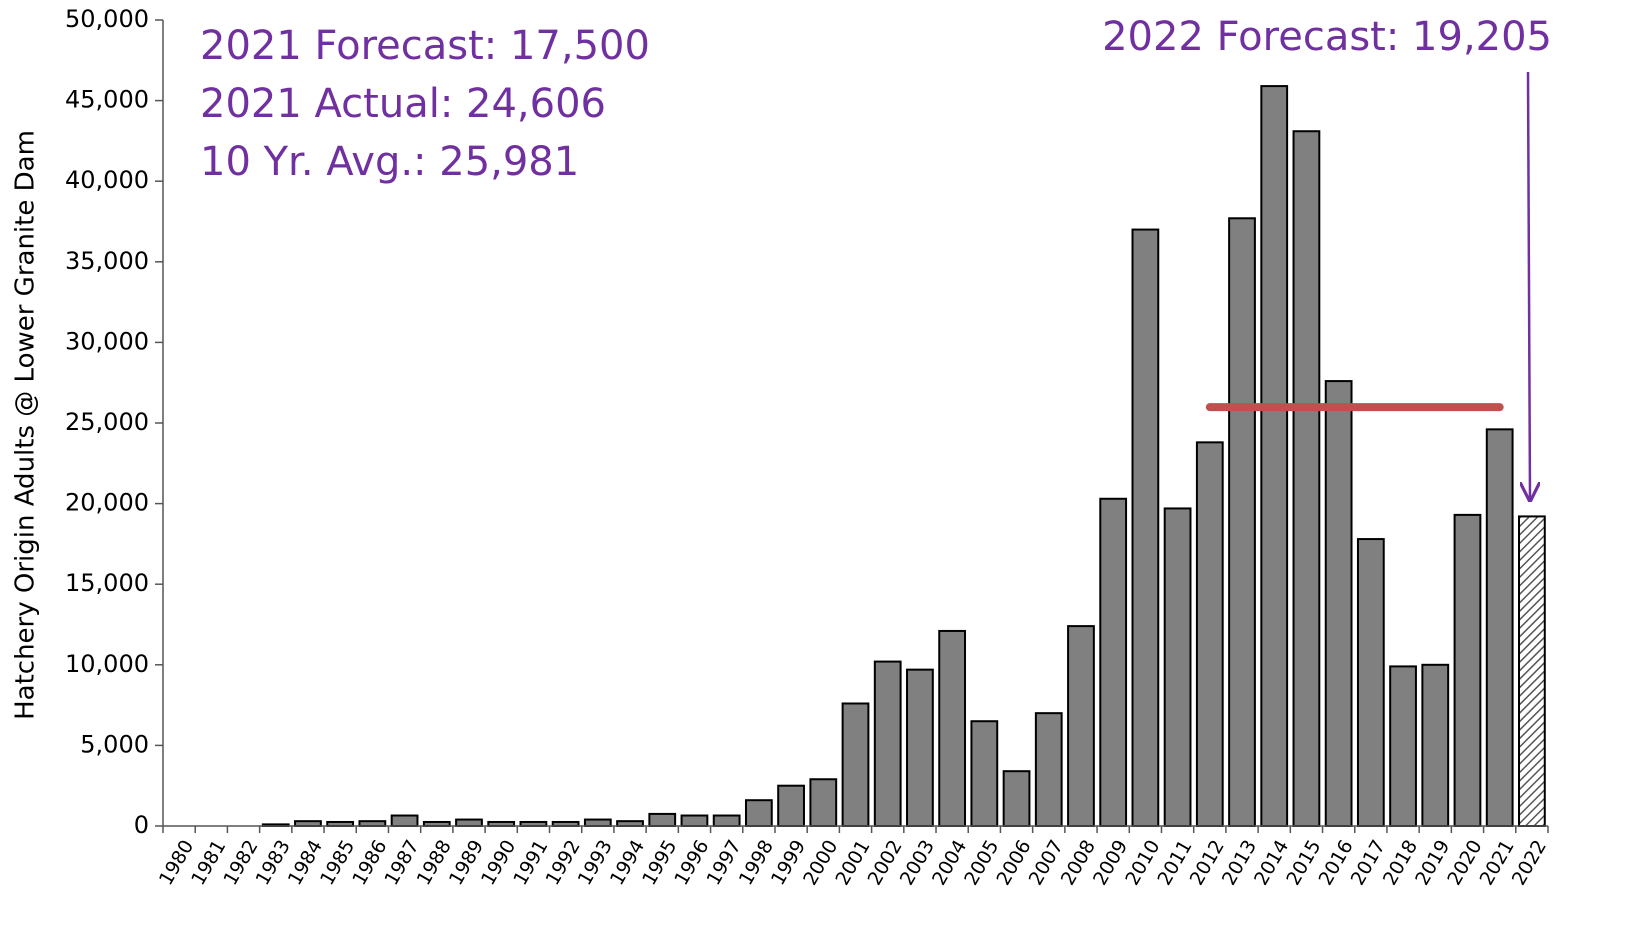 This screenshot has height=942, width=1633. I want to click on y-tick-label: 30,000, so click(107, 341).